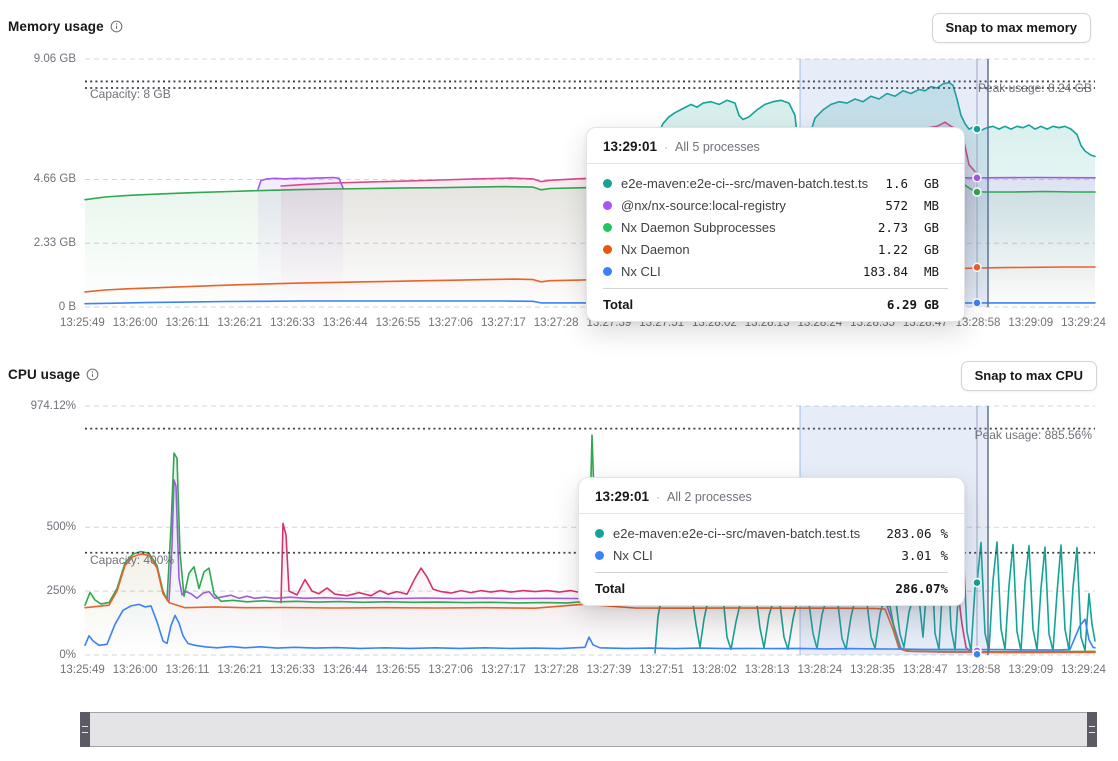  I want to click on tooltip-subtitle: All 2 processes, so click(709, 496).